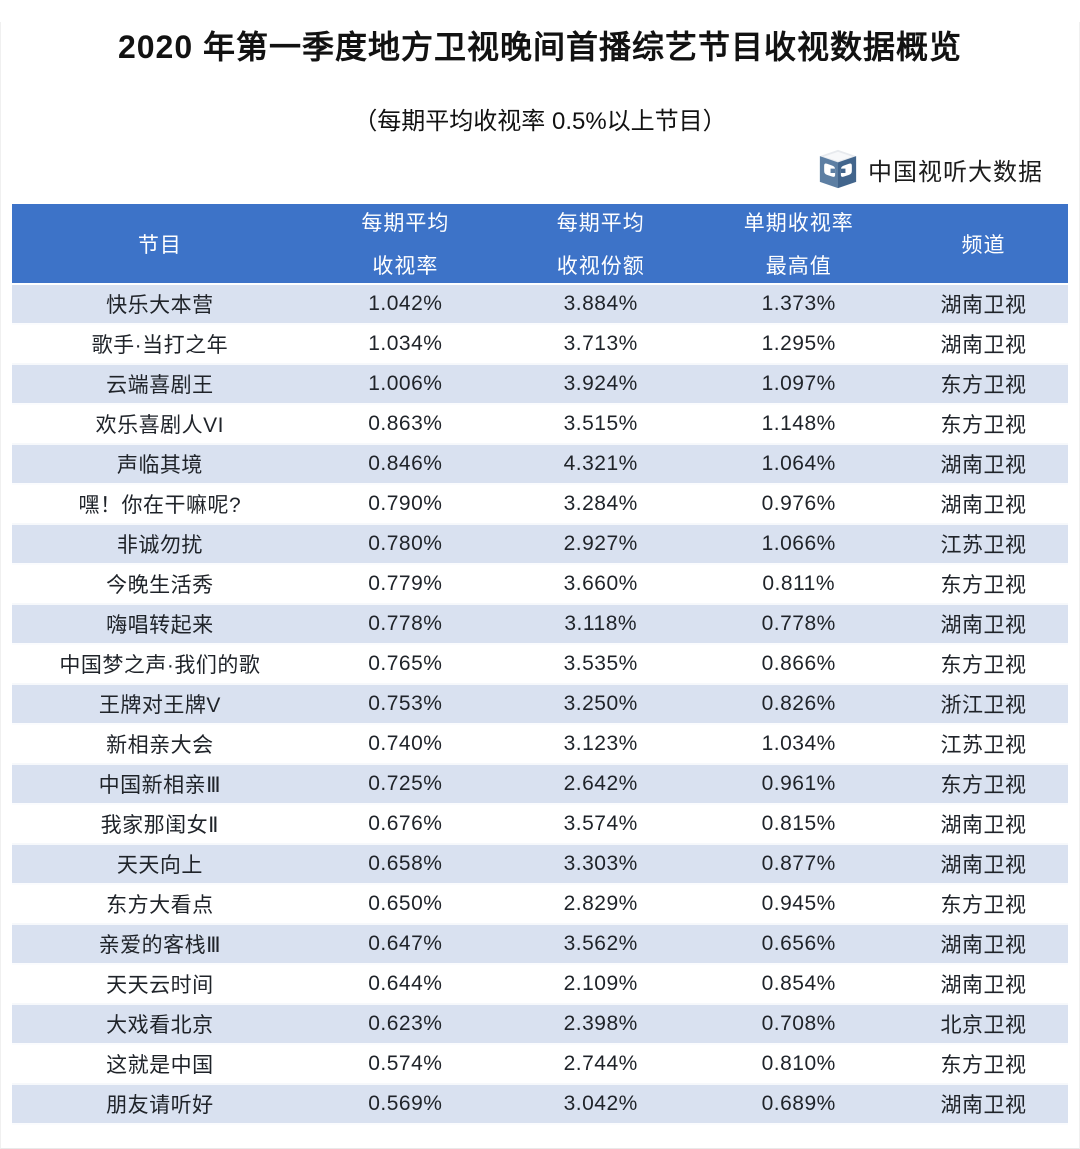 Image resolution: width=1080 pixels, height=1149 pixels. Describe the element at coordinates (601, 1024) in the screenshot. I see `avg-share-cell: 2.398%` at that location.